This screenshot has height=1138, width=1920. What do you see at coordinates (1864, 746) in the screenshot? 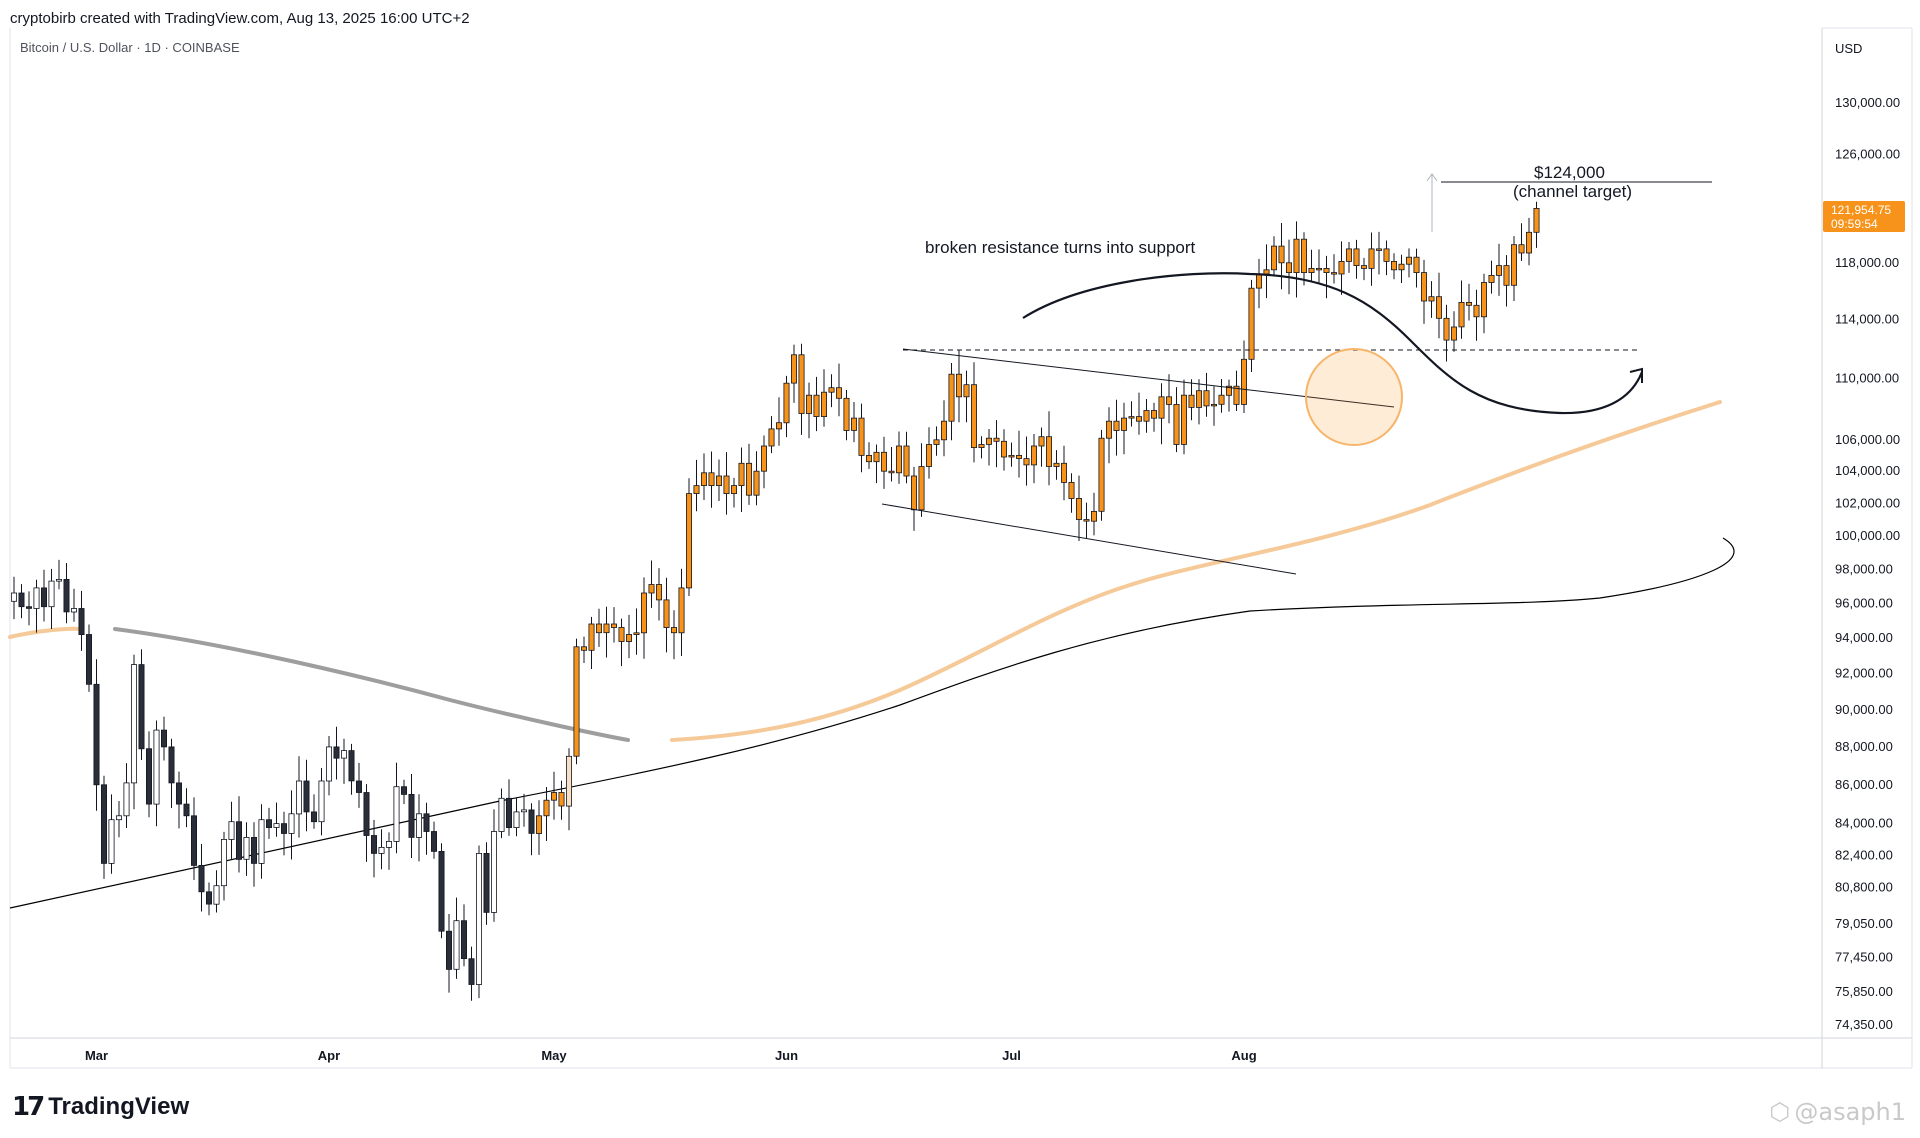
I see `price-tick-label: 88,000.00` at bounding box center [1864, 746].